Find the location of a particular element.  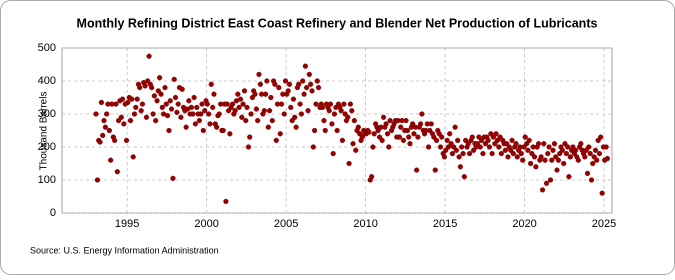

y-axis-label: Thousand Barrels is located at coordinates (44, 131).